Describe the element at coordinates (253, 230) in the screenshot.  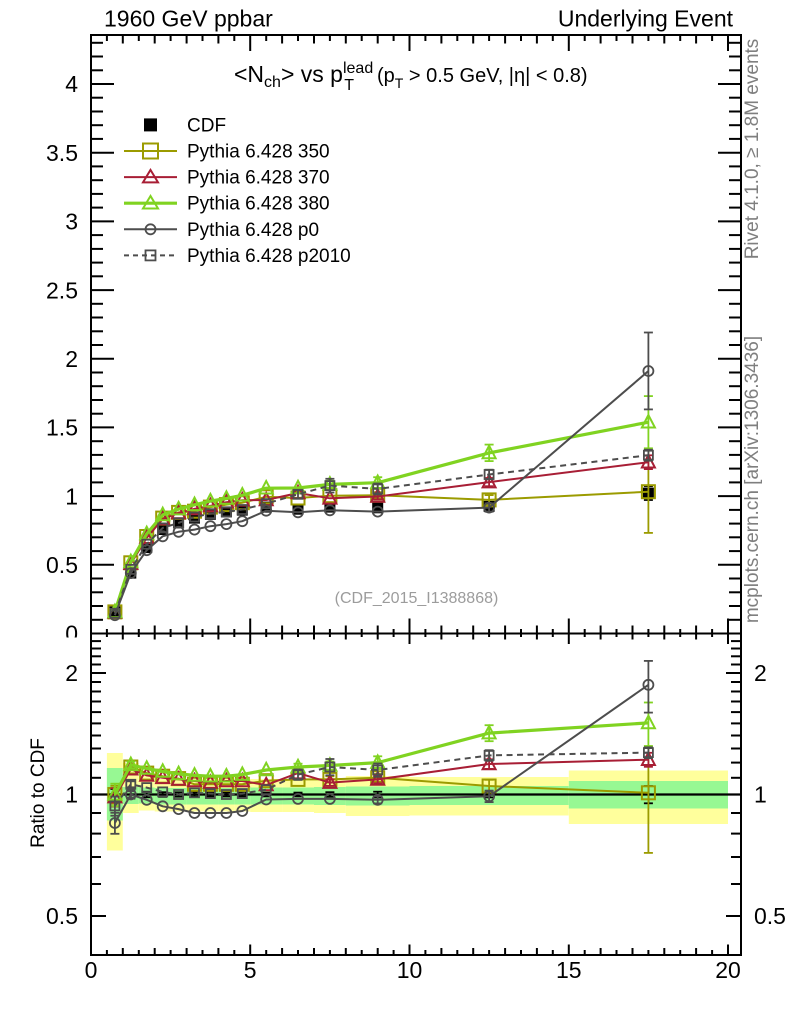
I see `svg-text: Pythia 6.428 p0` at that location.